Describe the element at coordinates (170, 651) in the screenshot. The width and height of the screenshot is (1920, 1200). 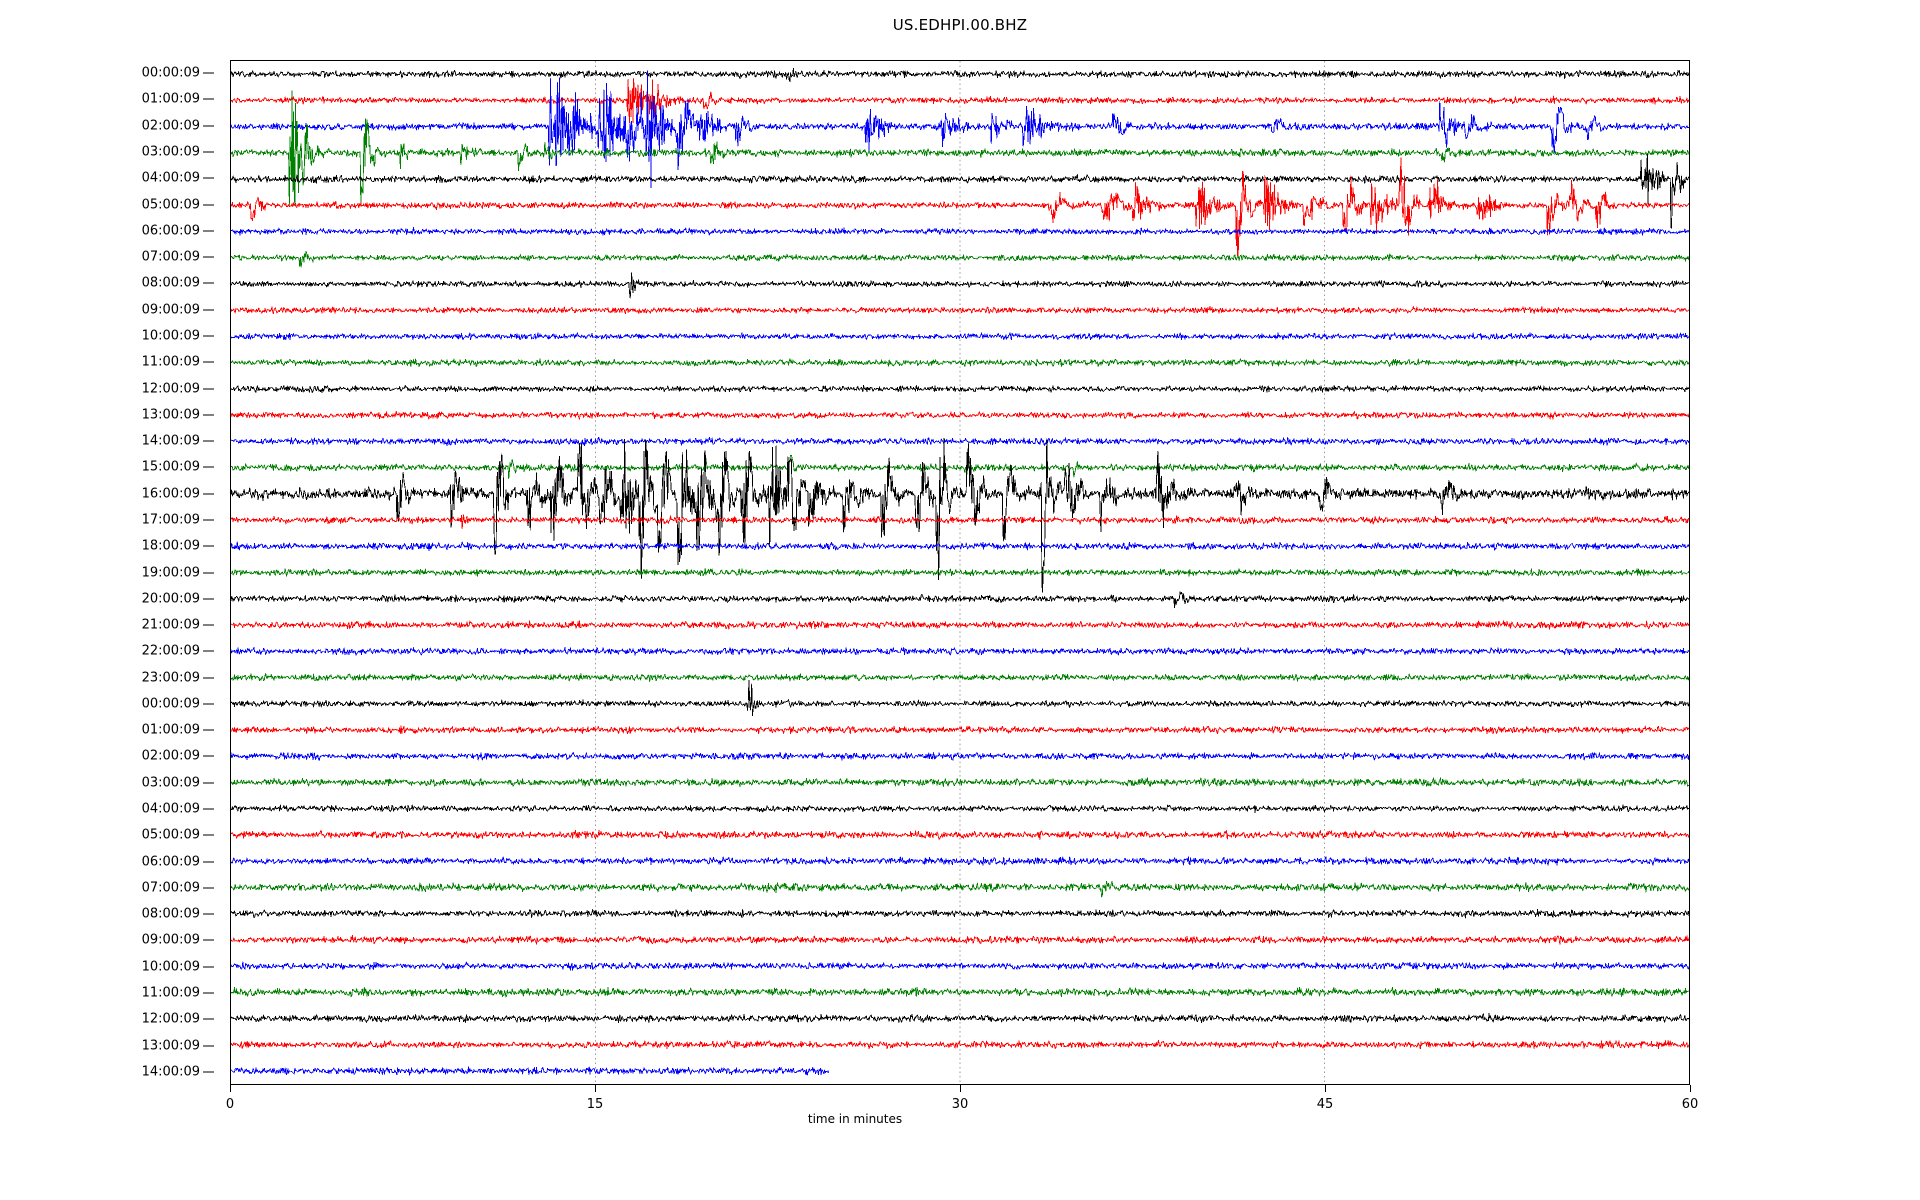
I see `y-axis-tick-label: 22:00:09` at that location.